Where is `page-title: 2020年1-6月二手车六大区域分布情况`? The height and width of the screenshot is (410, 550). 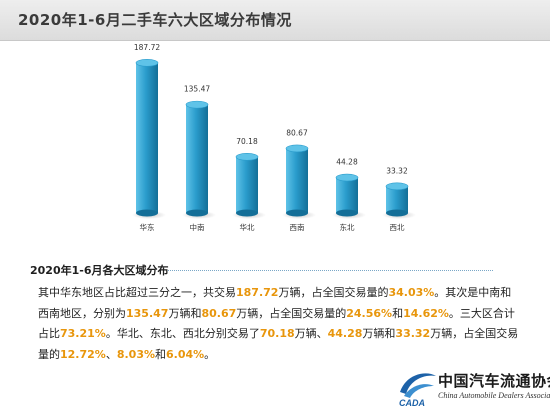
page-title: 2020年1-6月二手车六大区域分布情况 is located at coordinates (155, 20).